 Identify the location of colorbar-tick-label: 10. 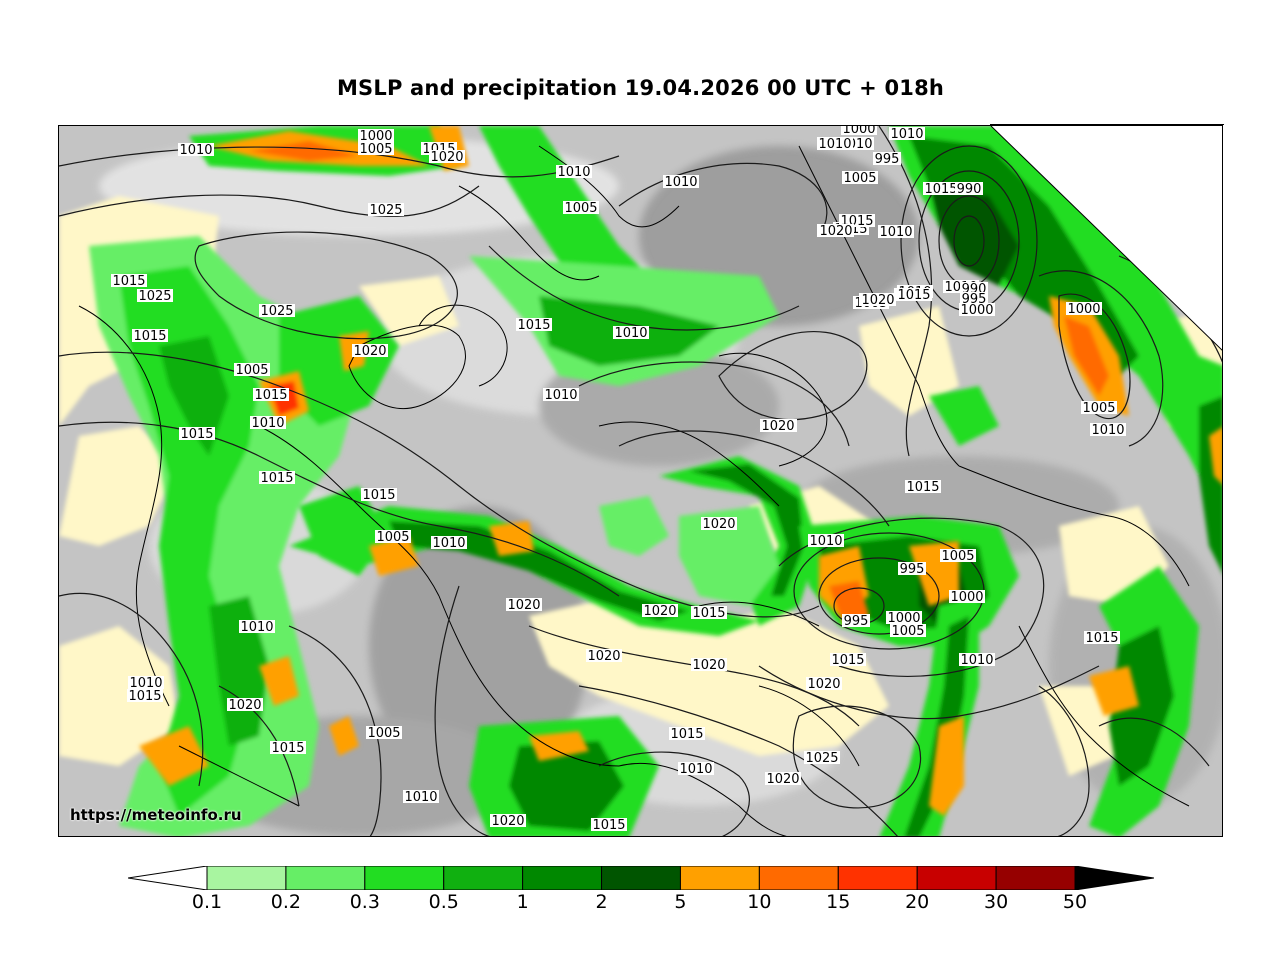
(759, 902).